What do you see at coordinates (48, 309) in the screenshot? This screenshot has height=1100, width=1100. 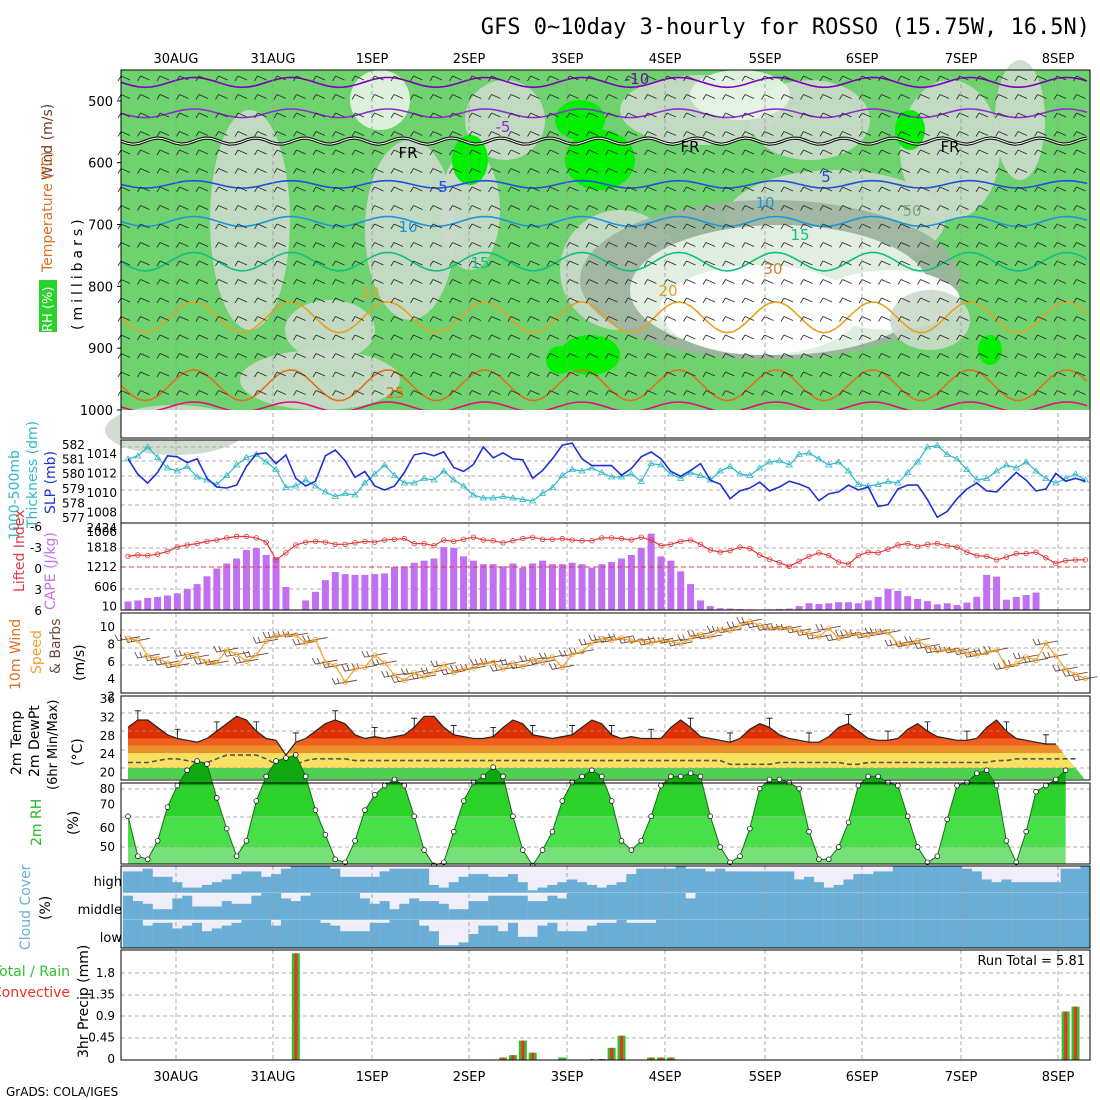 I see `upper-ylabel-rh: RH (%)` at bounding box center [48, 309].